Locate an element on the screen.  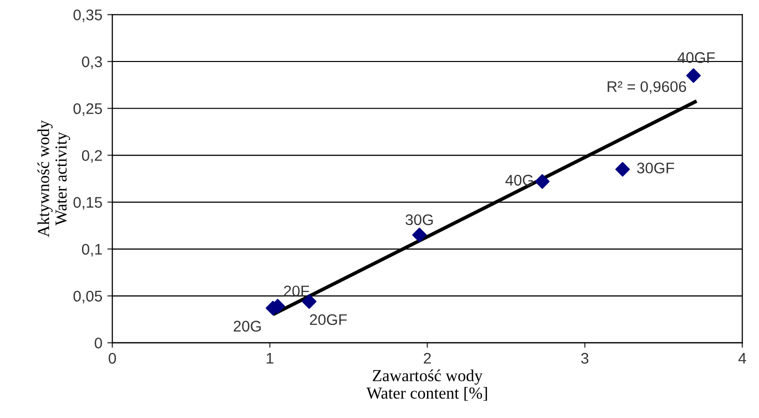
y-tick-label: 0,05 is located at coordinates (87, 297).